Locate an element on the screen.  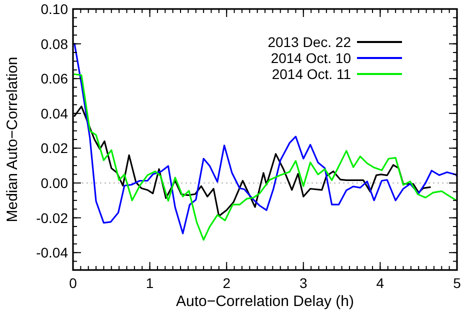
x-tick-label: 5 is located at coordinates (457, 283).